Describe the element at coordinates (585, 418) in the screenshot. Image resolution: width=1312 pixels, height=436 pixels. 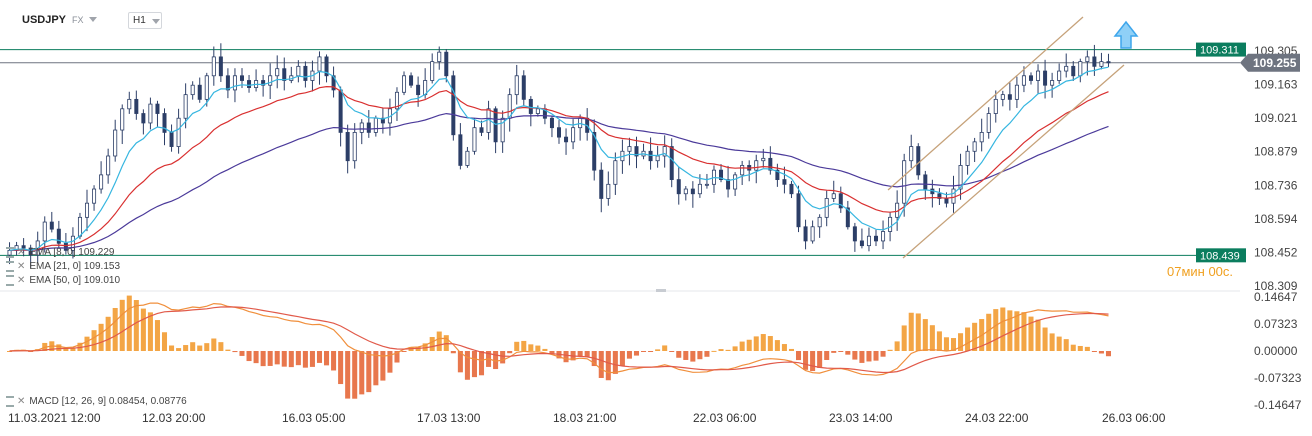
I see `time-tick-label: 18.03 21:00` at that location.